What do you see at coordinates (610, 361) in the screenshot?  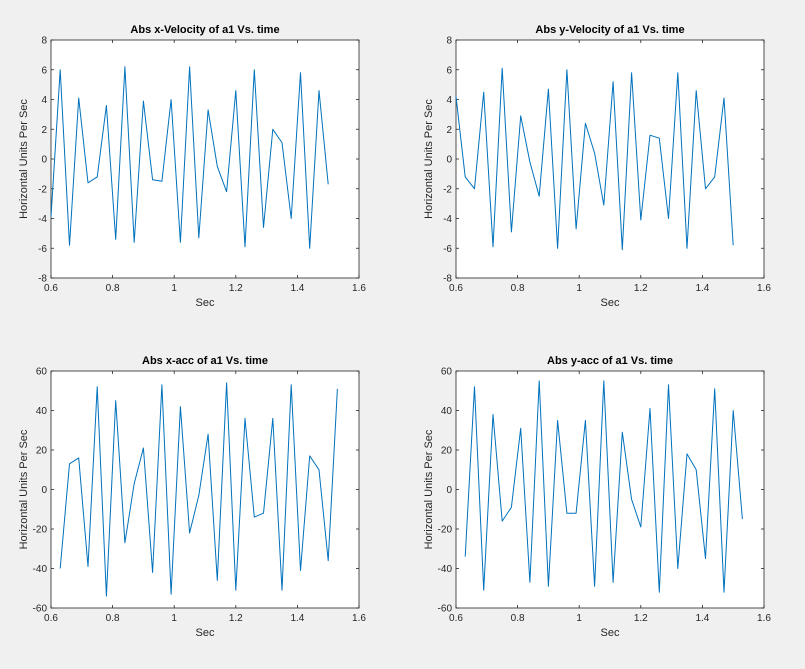 I see `chart-title: Abs y-acc of a1 Vs. time` at bounding box center [610, 361].